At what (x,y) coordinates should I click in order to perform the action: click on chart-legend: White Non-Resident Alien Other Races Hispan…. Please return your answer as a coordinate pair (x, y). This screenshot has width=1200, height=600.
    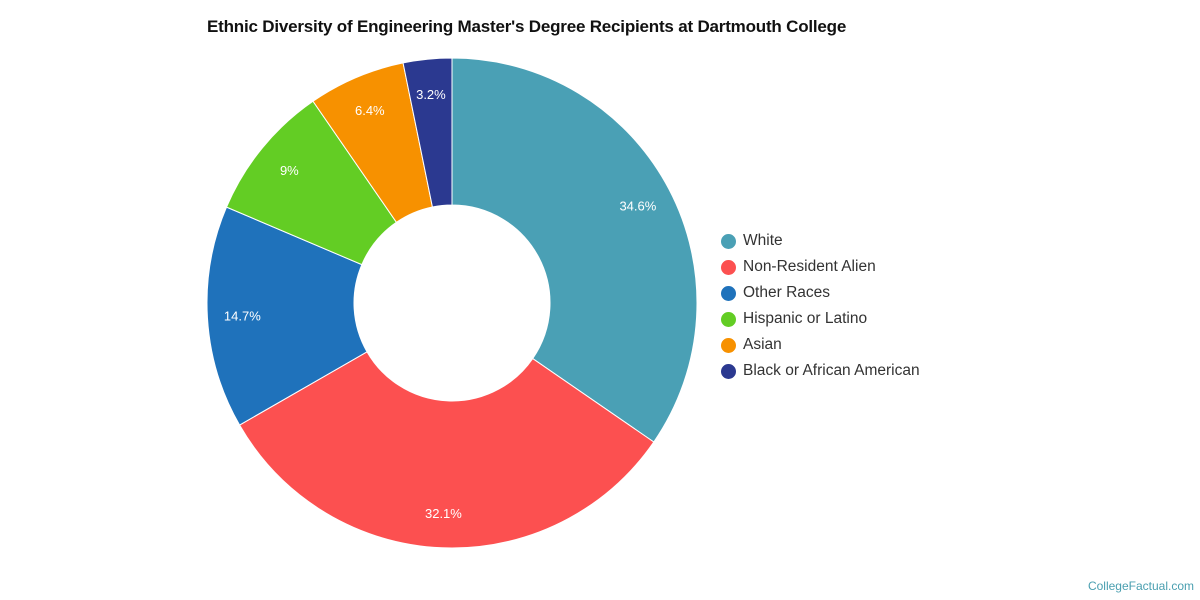
    Looking at the image, I should click on (820, 306).